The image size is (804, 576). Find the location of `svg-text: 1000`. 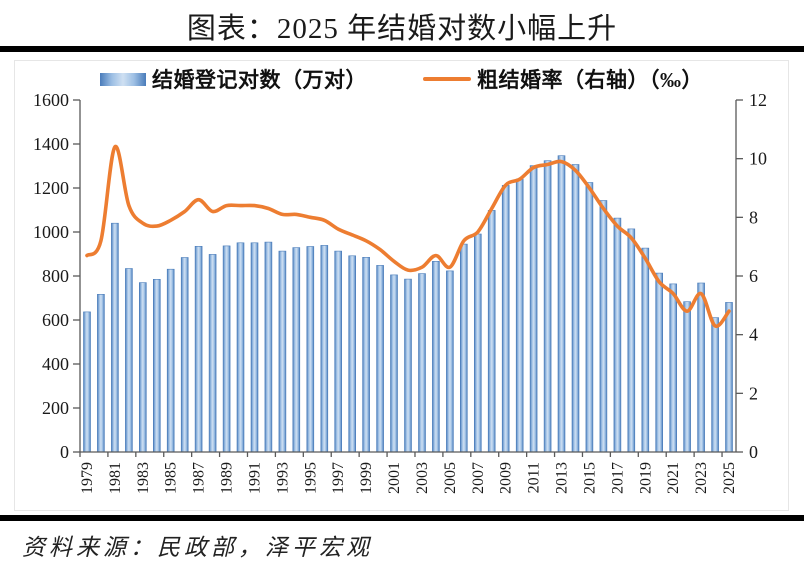

svg-text: 1000 is located at coordinates (51, 232).